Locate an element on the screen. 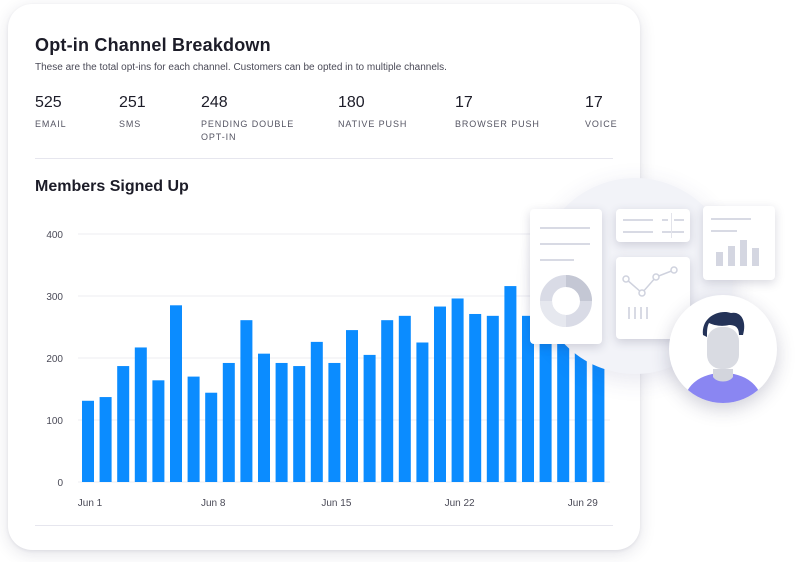 The height and width of the screenshot is (562, 800). x-tick-label: Jun 8 is located at coordinates (213, 503).